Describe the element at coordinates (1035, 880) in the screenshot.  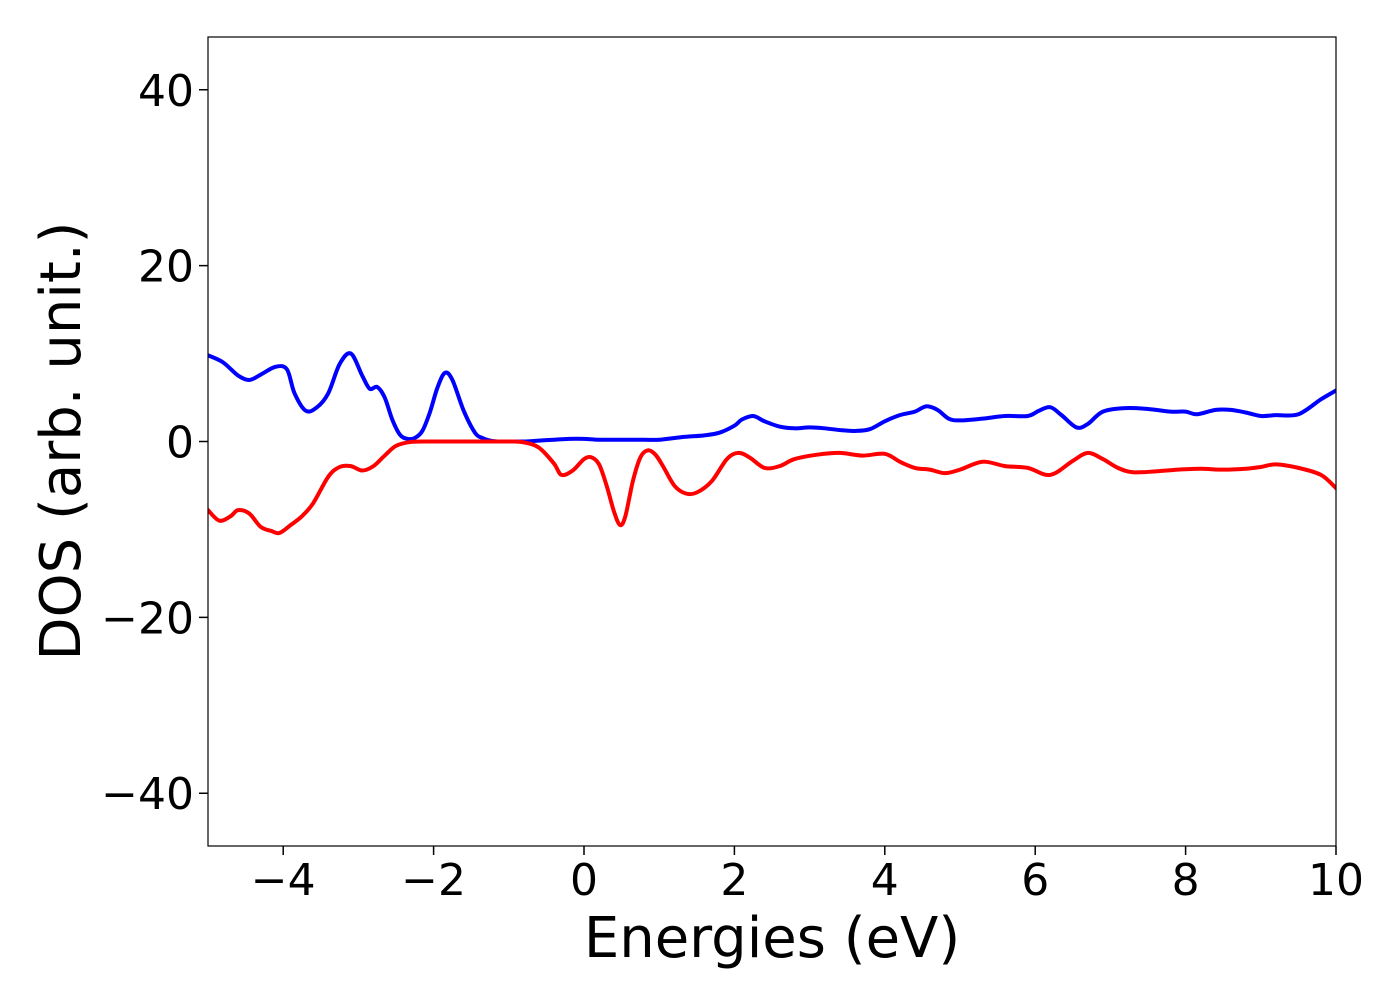
I see `x-tick-label: 6` at that location.